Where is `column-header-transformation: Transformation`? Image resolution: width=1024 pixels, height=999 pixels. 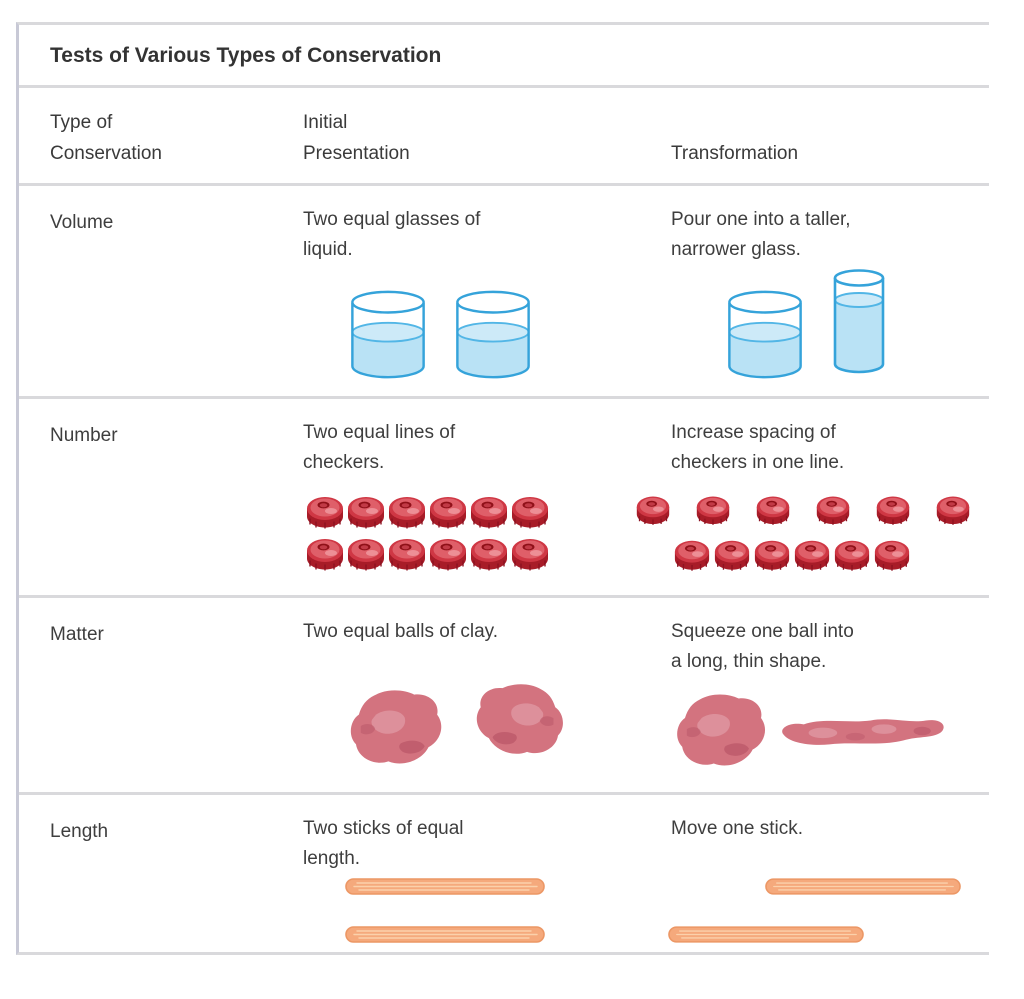
column-header-transformation: Transformation is located at coordinates (830, 135).